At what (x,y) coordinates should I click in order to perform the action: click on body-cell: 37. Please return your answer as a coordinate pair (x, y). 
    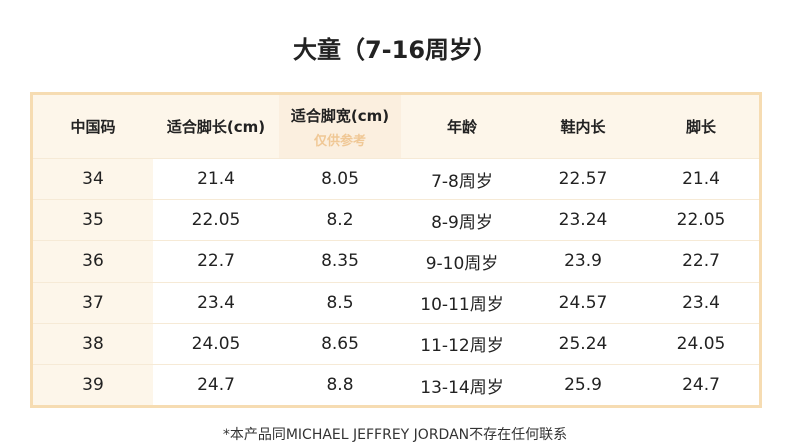
    Looking at the image, I should click on (93, 302).